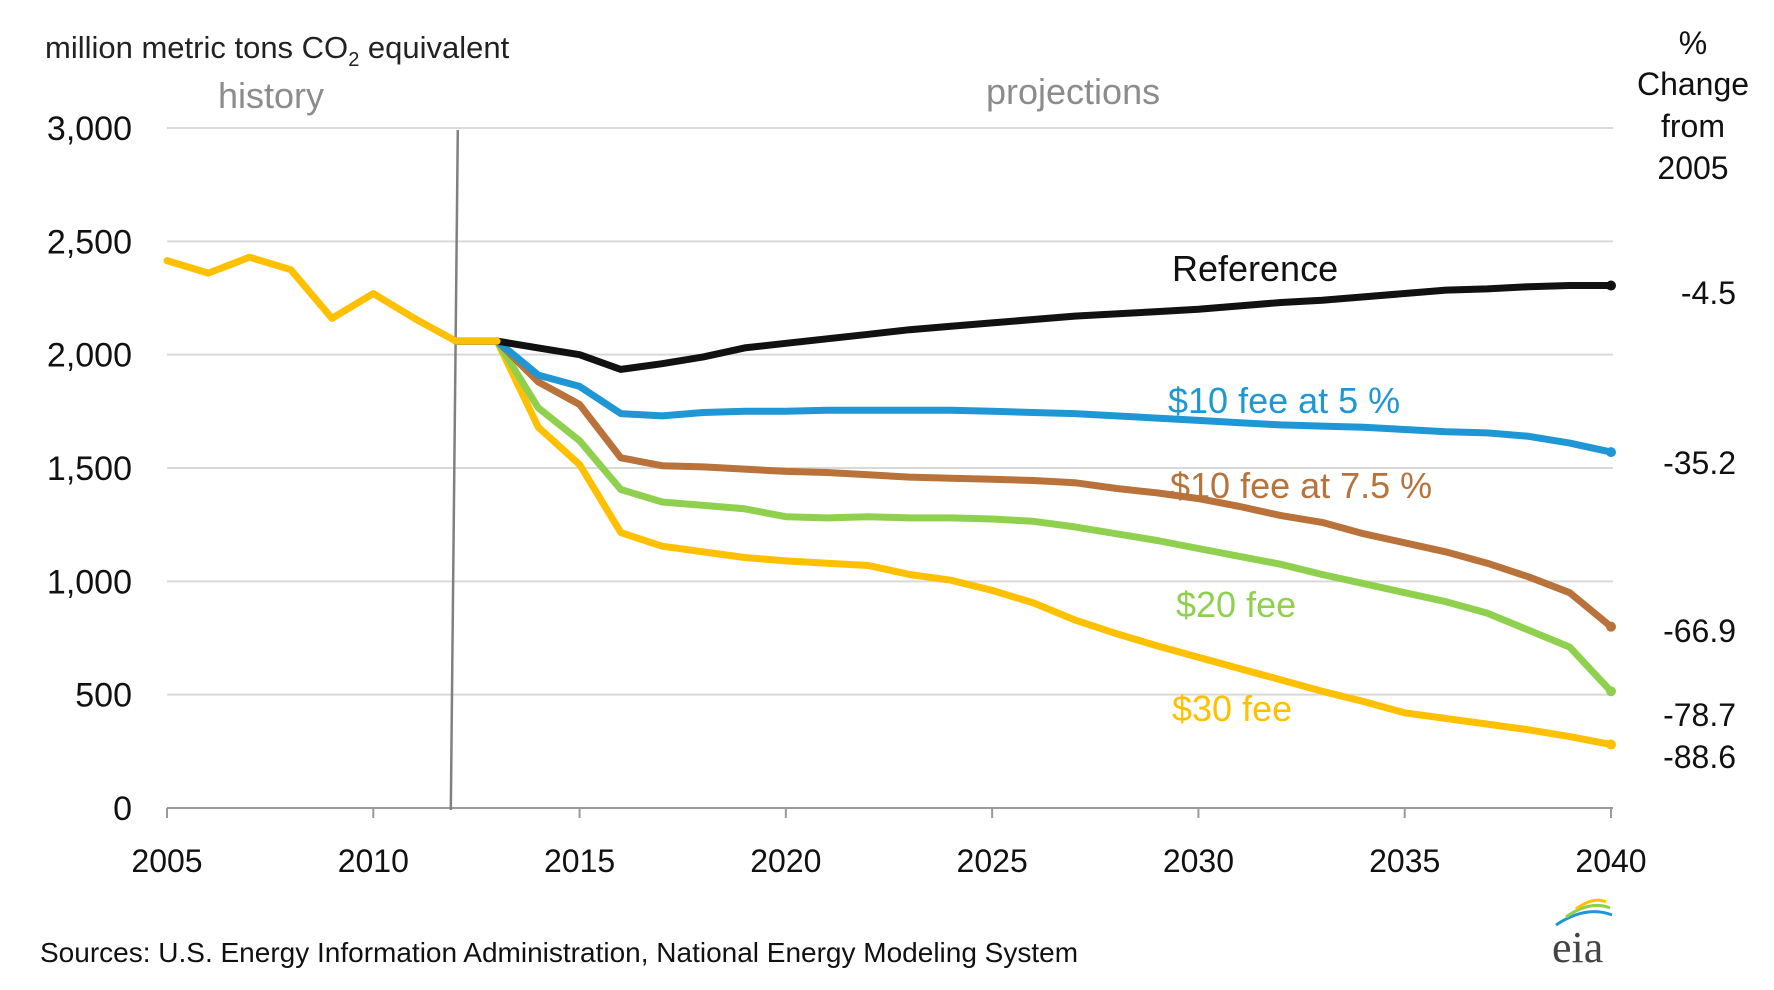 The height and width of the screenshot is (990, 1774). Describe the element at coordinates (122, 809) in the screenshot. I see `y-tick-label-0: 0` at that location.